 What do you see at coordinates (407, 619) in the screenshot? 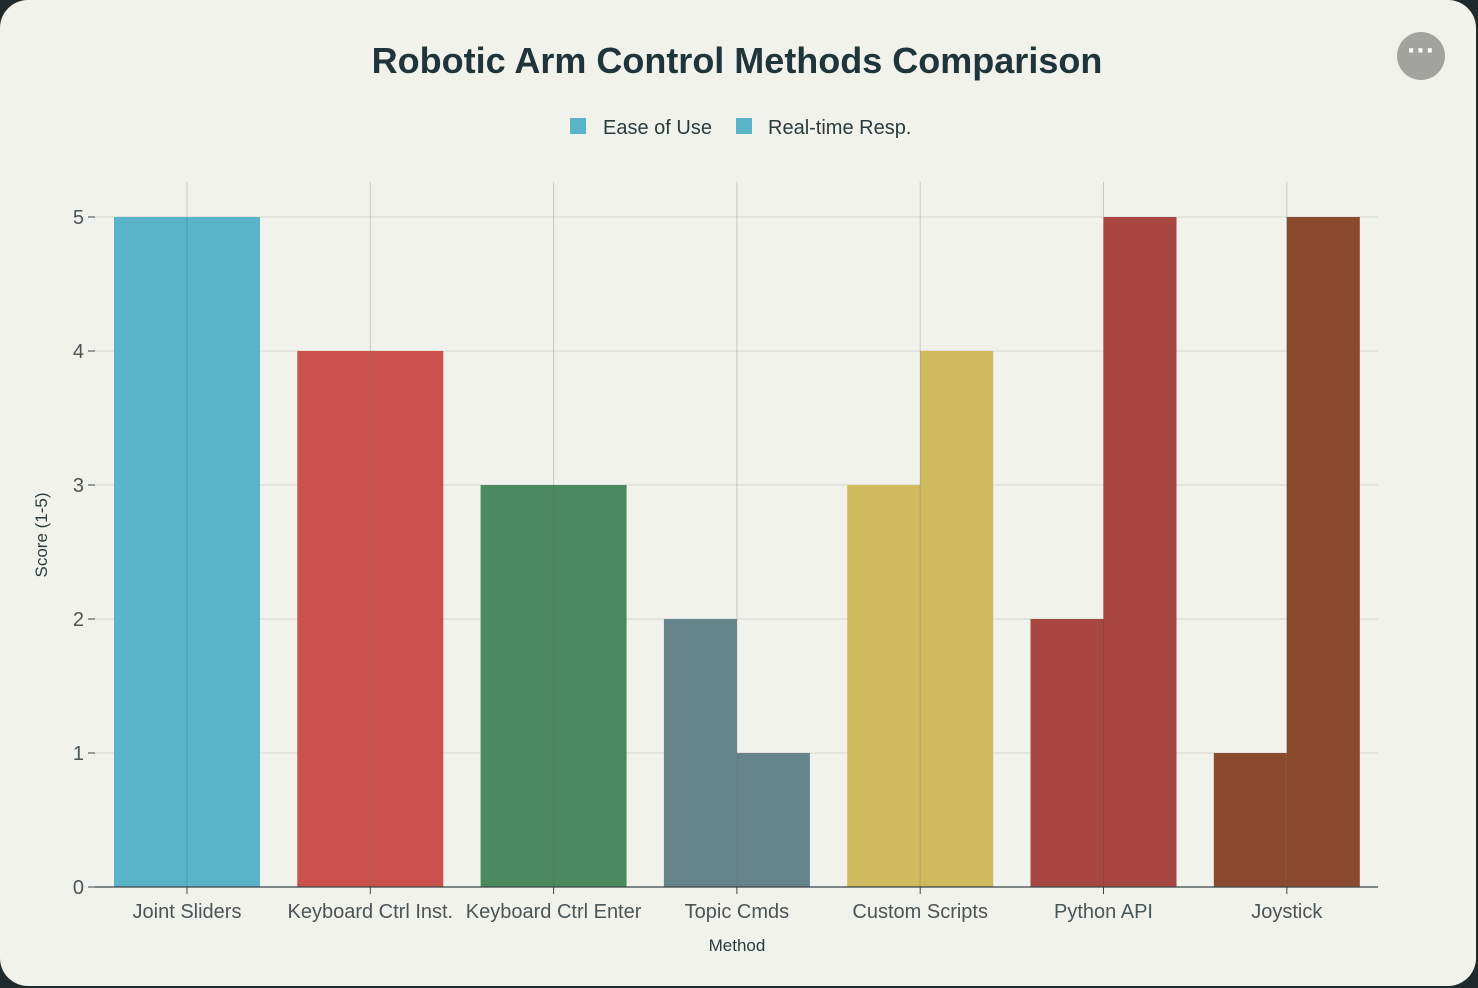
I see `bar-keyboard-ctrl-inst-real-time-resp` at bounding box center [407, 619].